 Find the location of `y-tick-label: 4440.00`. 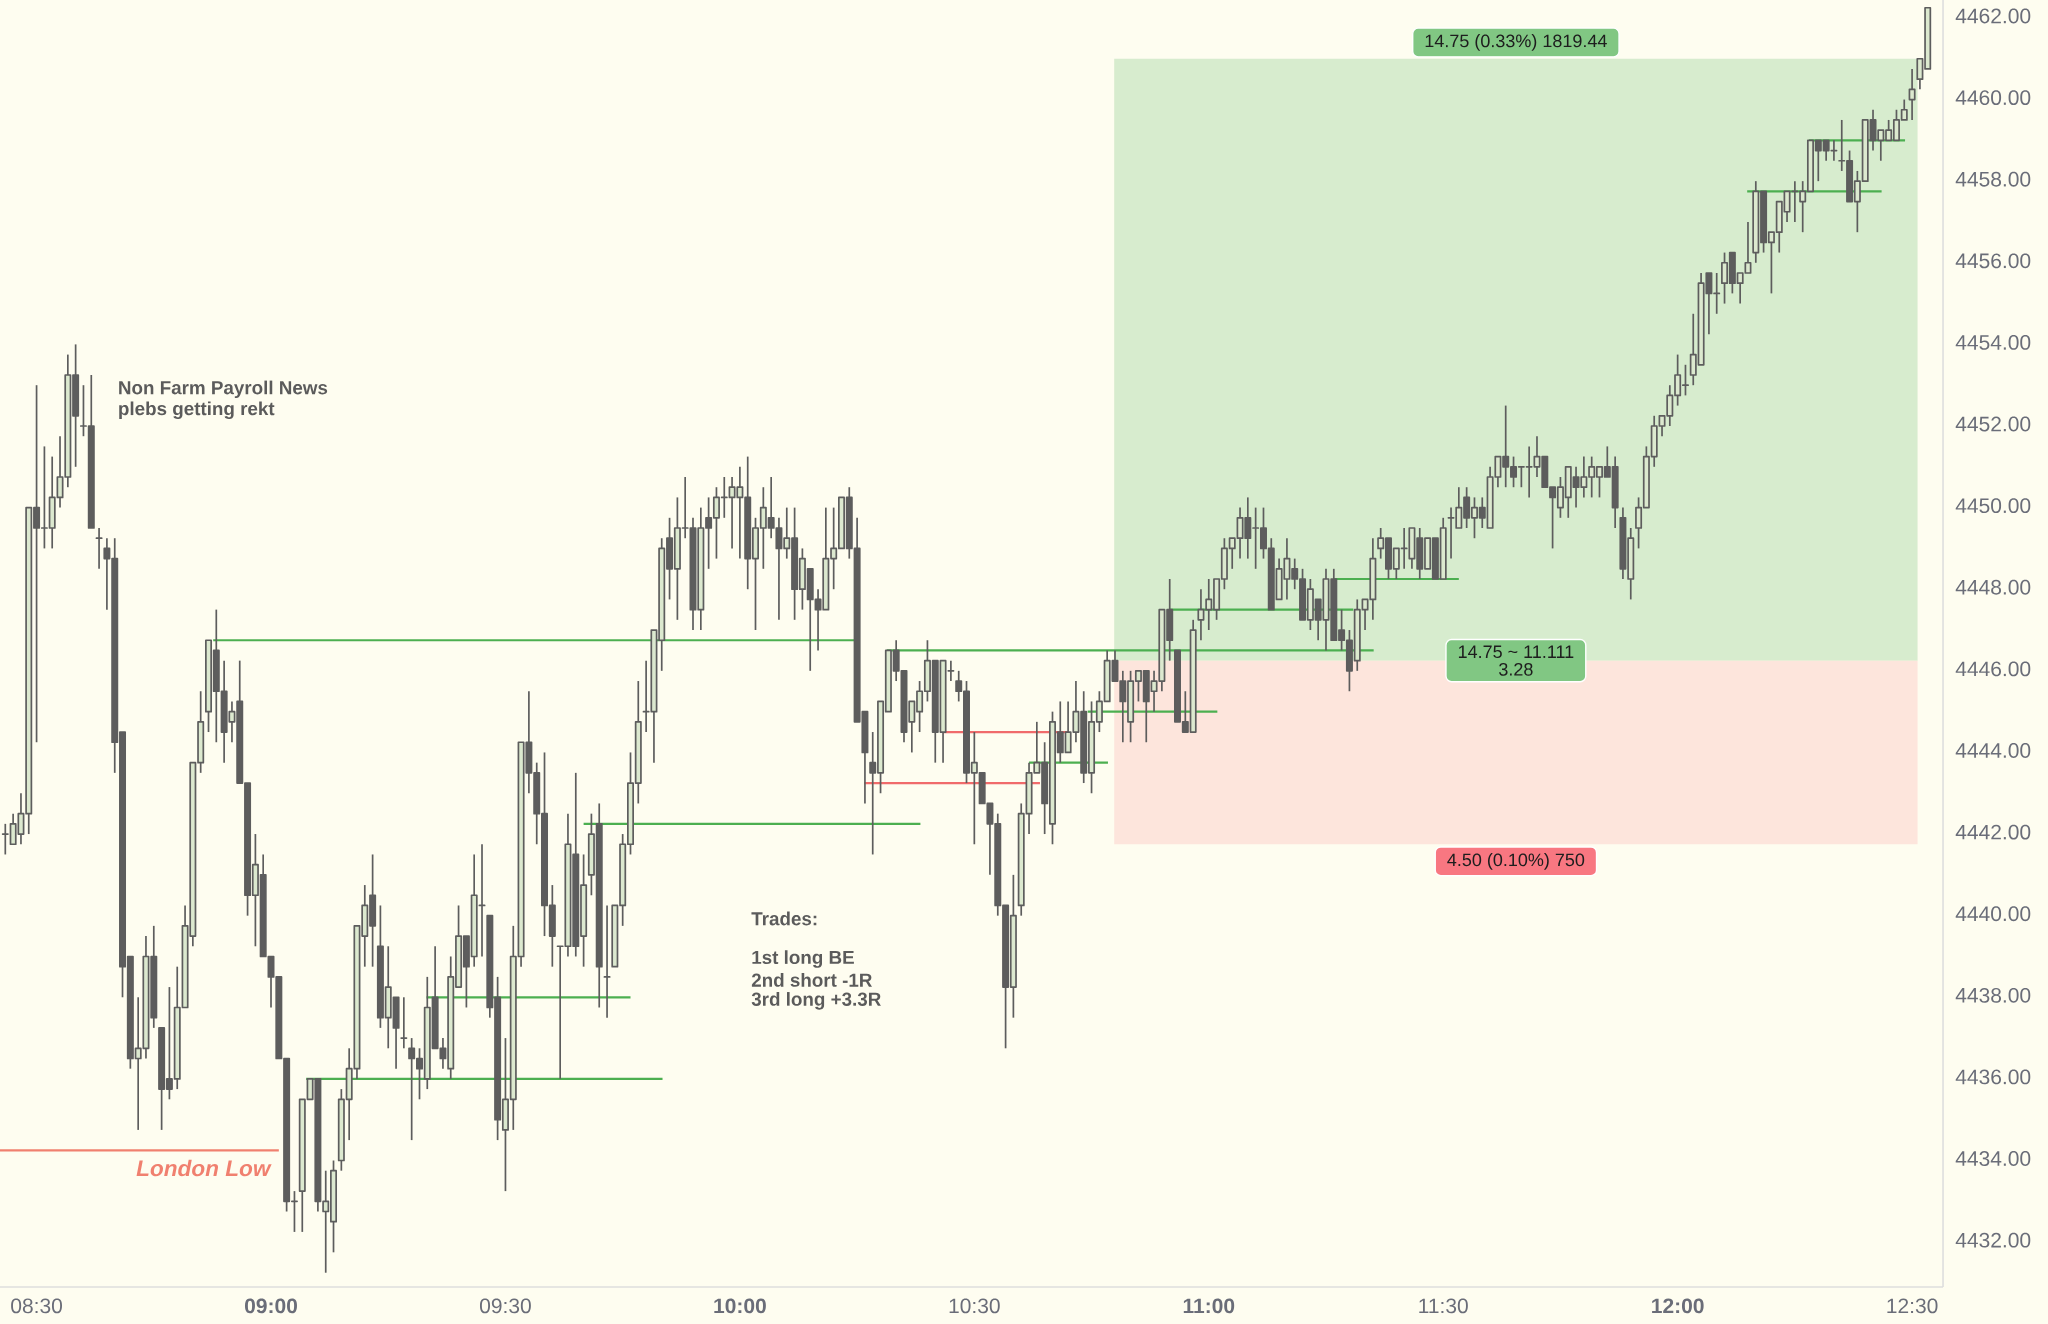

y-tick-label: 4440.00 is located at coordinates (1993, 914).